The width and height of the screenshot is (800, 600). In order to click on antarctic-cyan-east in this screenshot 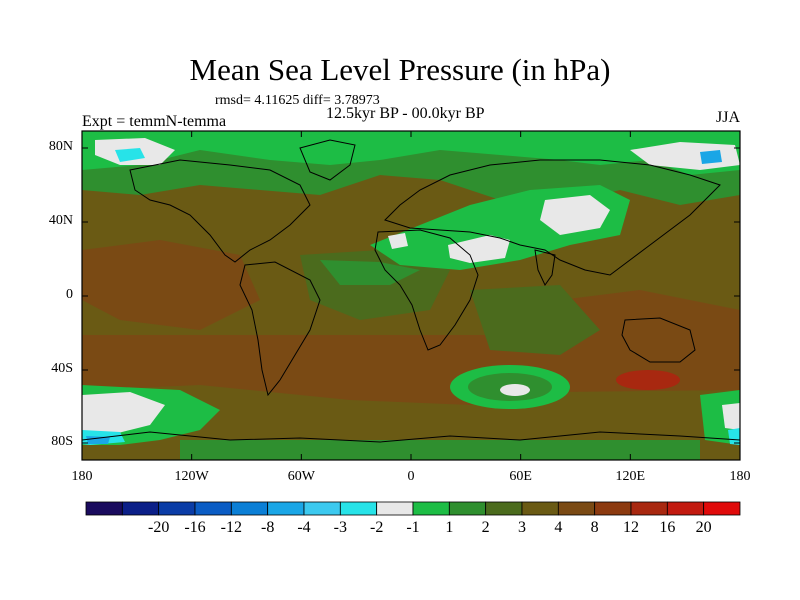, I will do `click(734, 436)`.